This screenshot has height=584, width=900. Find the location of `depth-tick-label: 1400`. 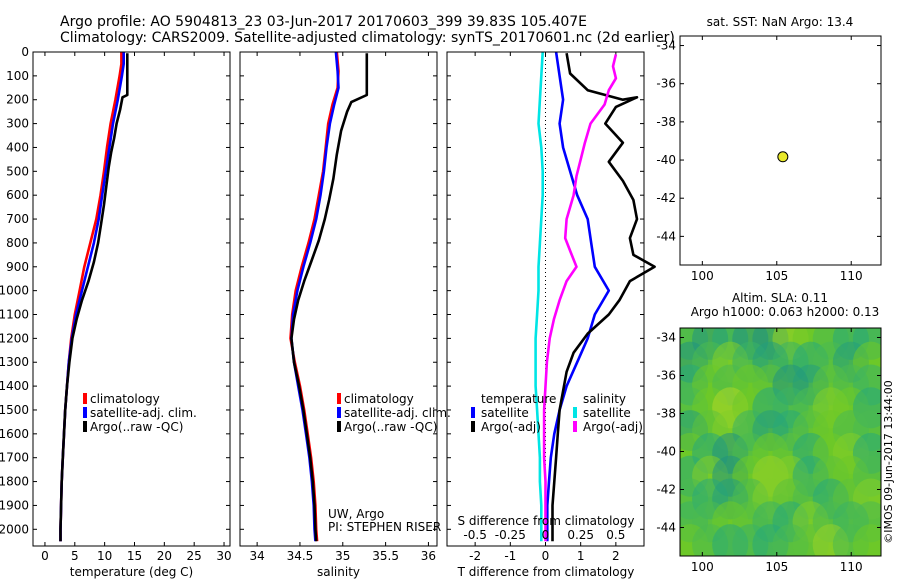

depth-tick-label: 1400 is located at coordinates (14, 386).